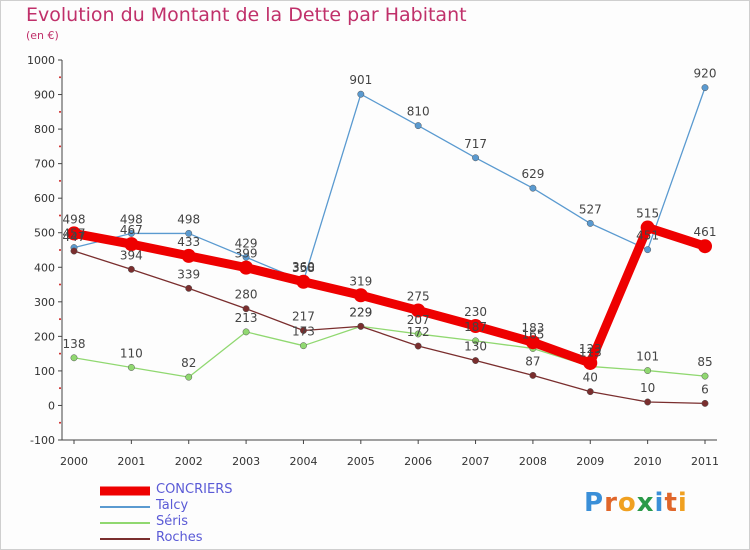  Describe the element at coordinates (44, 302) in the screenshot. I see `y-tick-label-4: 300` at that location.